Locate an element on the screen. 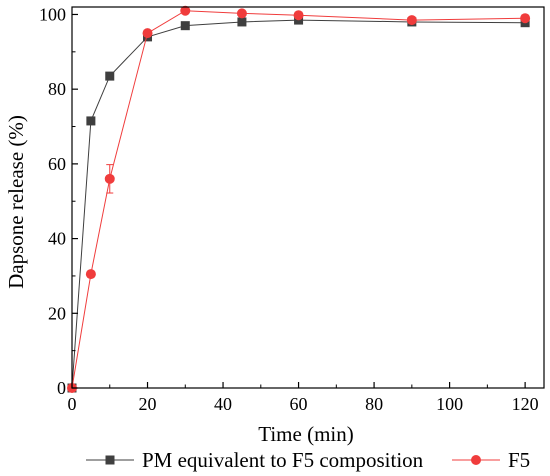  legend-item-f5: F5 is located at coordinates (491, 460).